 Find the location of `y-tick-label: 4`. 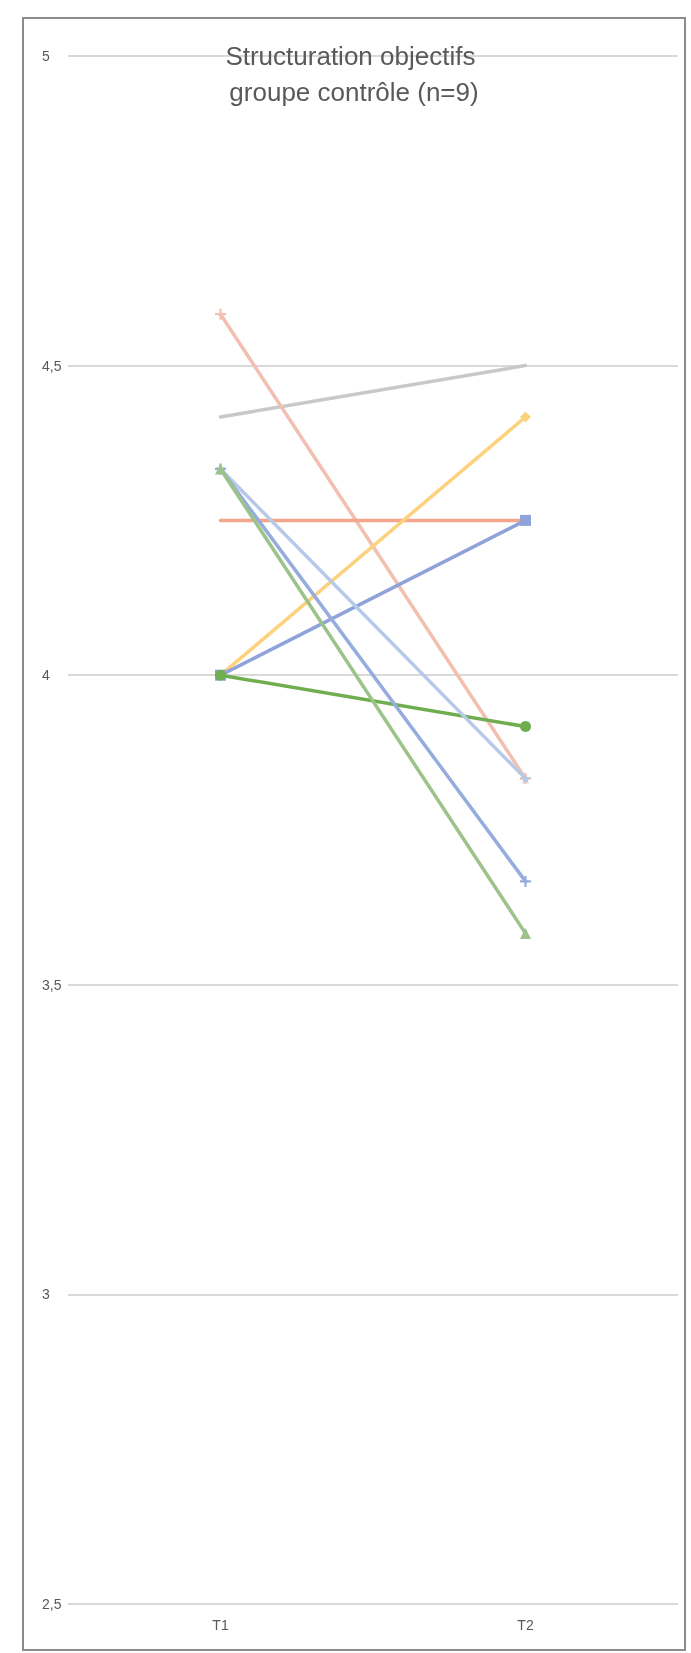

y-tick-label: 4 is located at coordinates (46, 675).